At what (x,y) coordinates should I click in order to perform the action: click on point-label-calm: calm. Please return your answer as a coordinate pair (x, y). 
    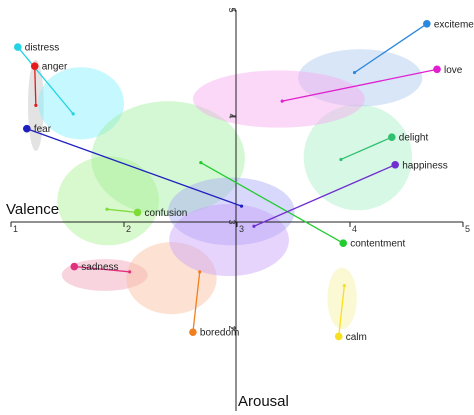
    Looking at the image, I should click on (356, 337).